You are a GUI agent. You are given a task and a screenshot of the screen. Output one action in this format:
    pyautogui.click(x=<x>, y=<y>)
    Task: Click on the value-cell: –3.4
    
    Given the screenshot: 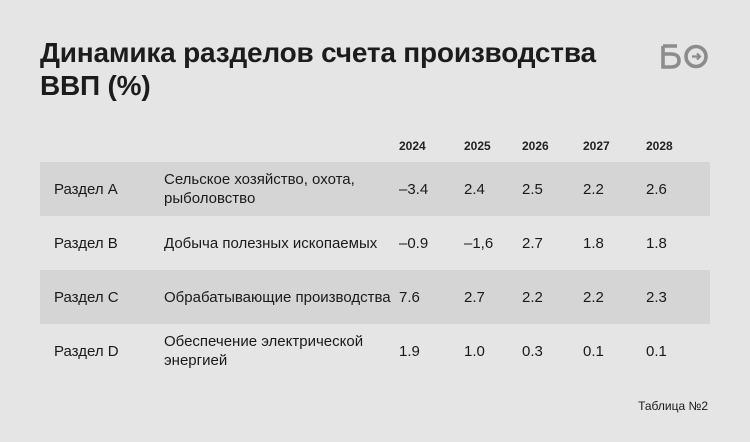 What is the action you would take?
    pyautogui.click(x=431, y=189)
    